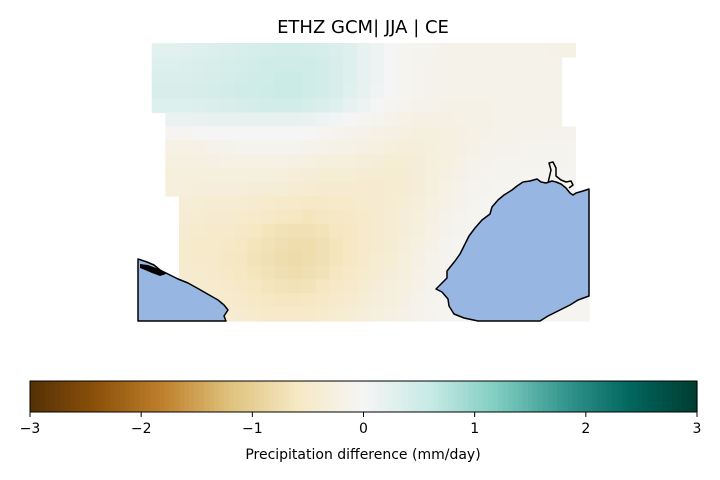 The width and height of the screenshot is (720, 480). I want to click on colorbar-tick-label: −3, so click(30, 429).